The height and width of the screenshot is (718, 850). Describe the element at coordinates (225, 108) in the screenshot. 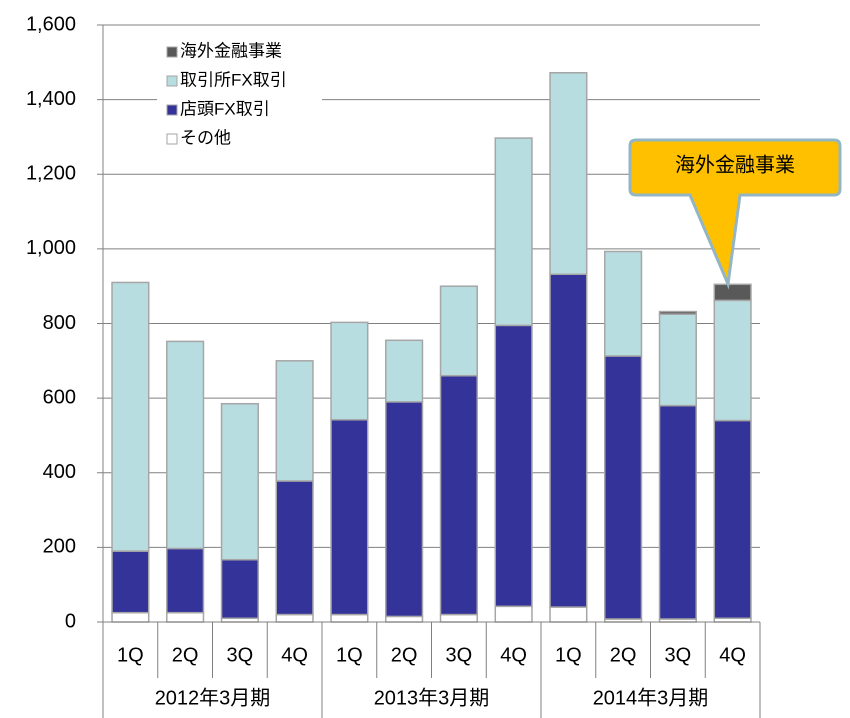

I see `legend-label: 店頭FX取引` at that location.